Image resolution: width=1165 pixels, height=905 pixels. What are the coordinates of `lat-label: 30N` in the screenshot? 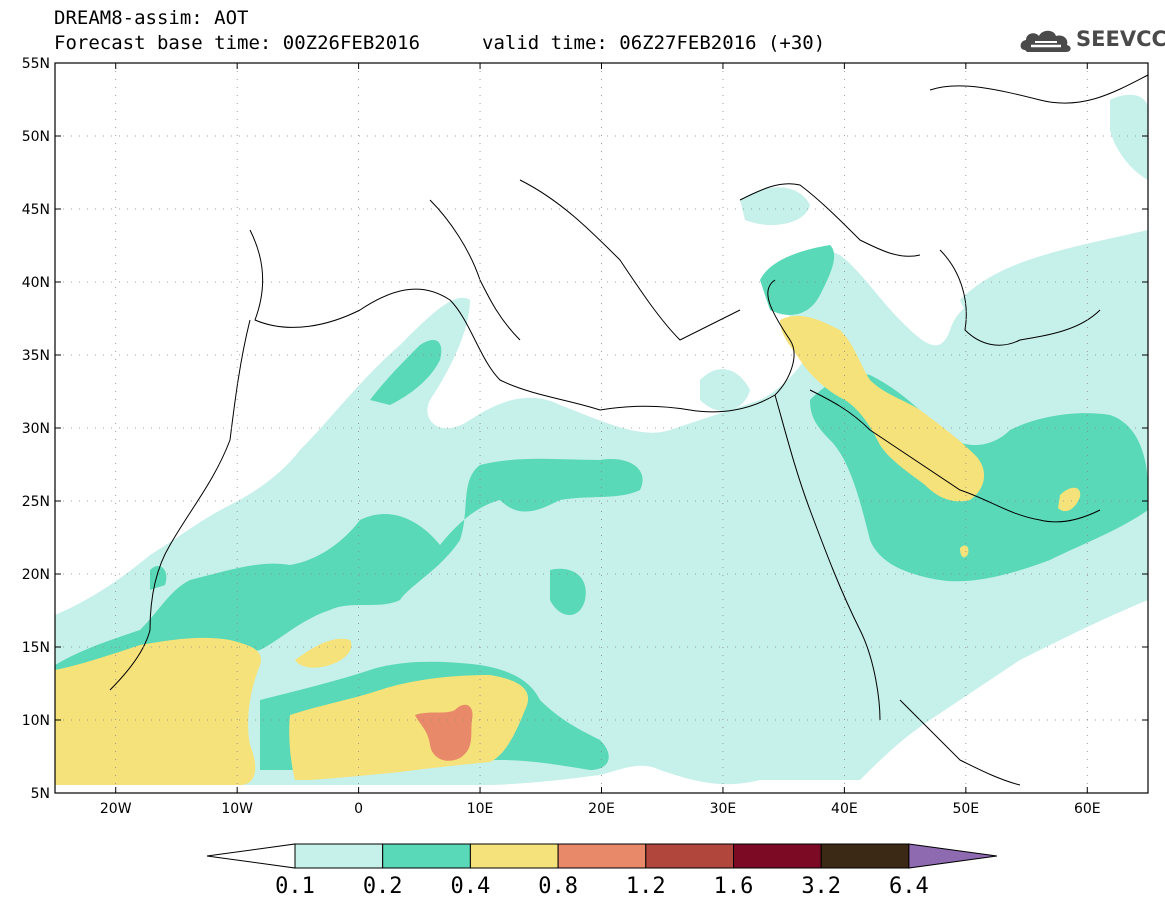 It's located at (36, 429).